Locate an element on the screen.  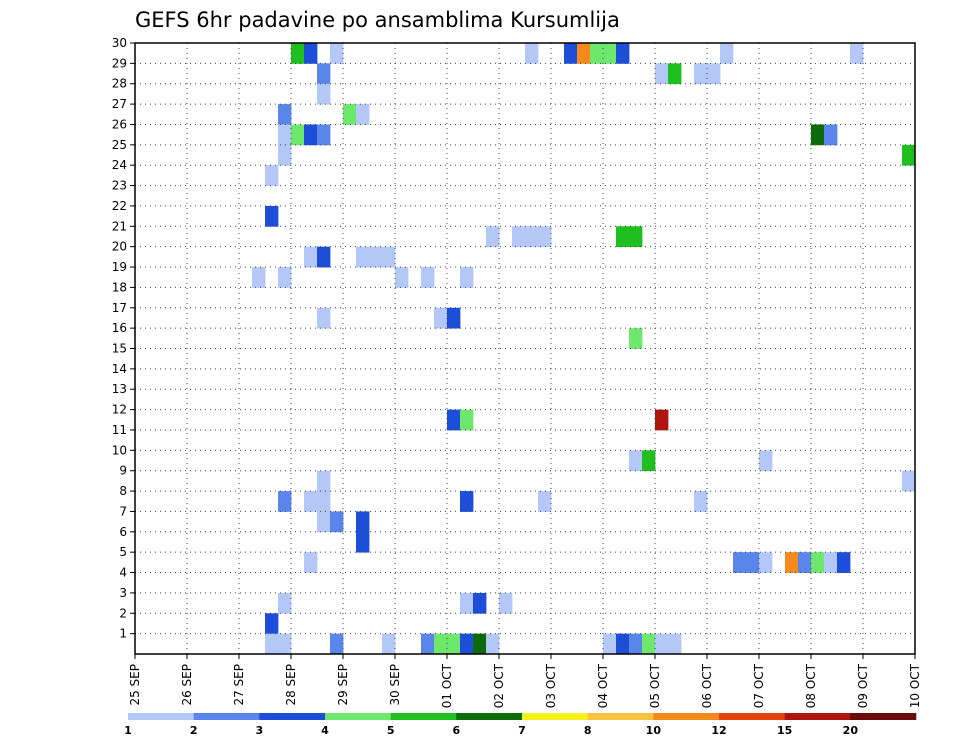
x-tick-label: 09 OCT is located at coordinates (863, 685).